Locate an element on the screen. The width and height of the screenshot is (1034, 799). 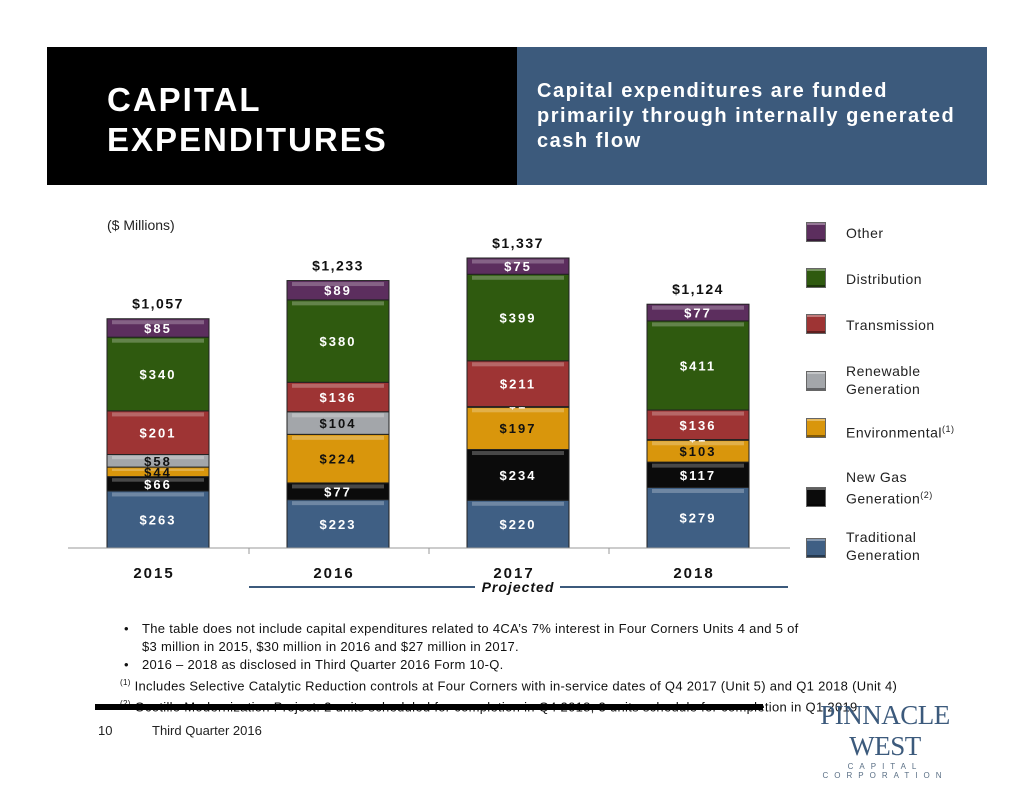
legend-item: Traditional Generation is located at coordinates (906, 551).